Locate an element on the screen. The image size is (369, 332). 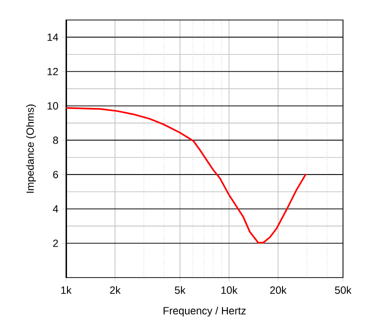
y-tick-label: 14 is located at coordinates (53, 37).